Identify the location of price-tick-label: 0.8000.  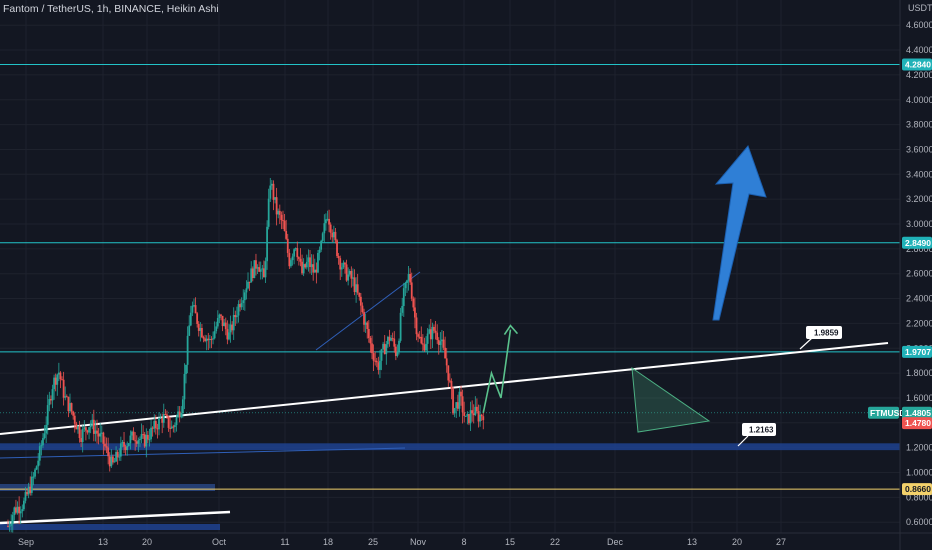
(919, 497).